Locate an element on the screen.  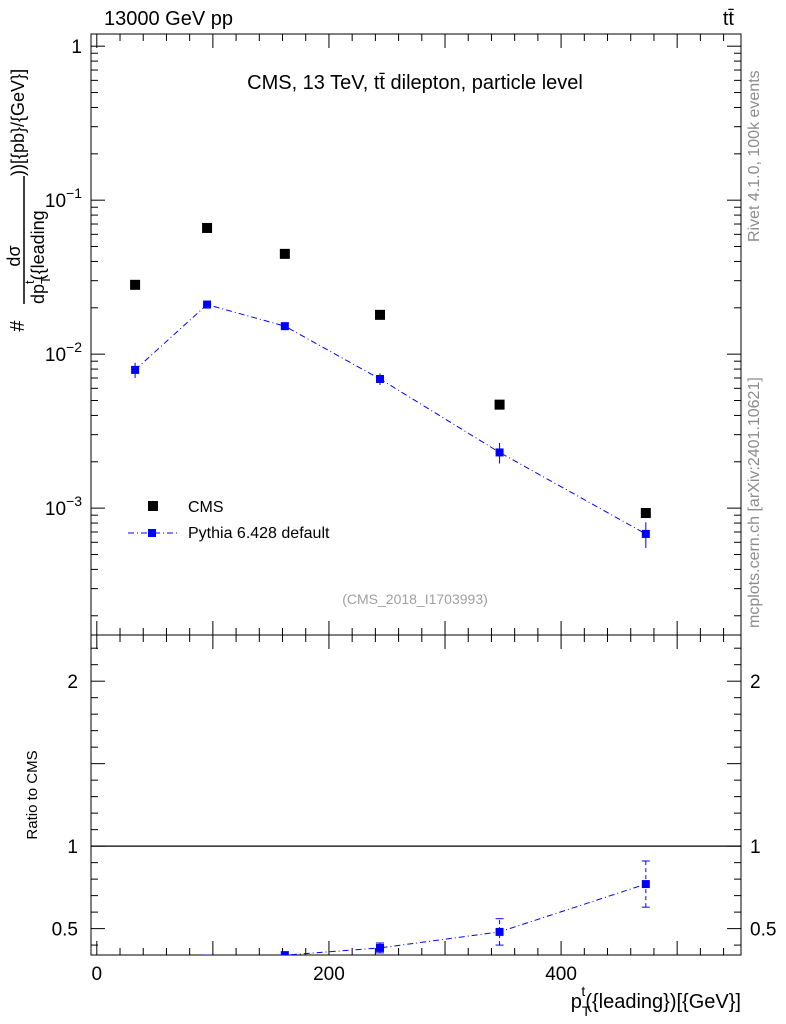
analysis-watermark: (CMS_2018_I1703993) is located at coordinates (415, 599).